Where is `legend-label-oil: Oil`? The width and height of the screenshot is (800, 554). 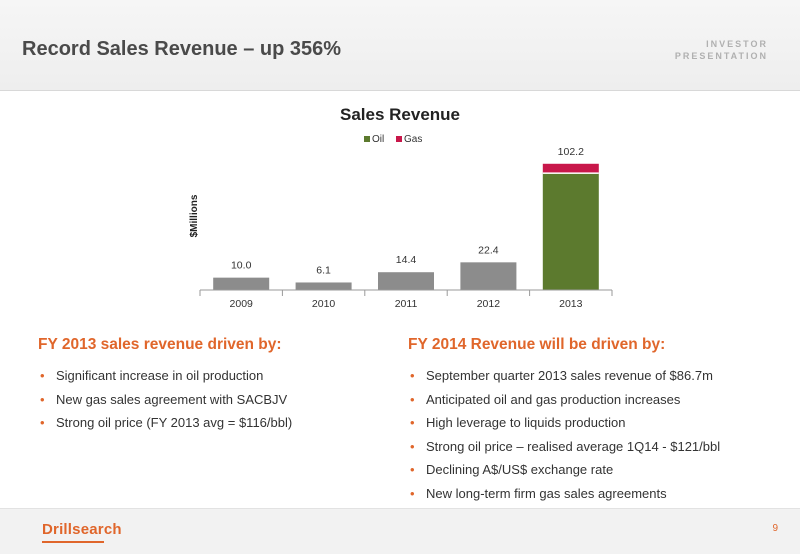 legend-label-oil: Oil is located at coordinates (378, 139).